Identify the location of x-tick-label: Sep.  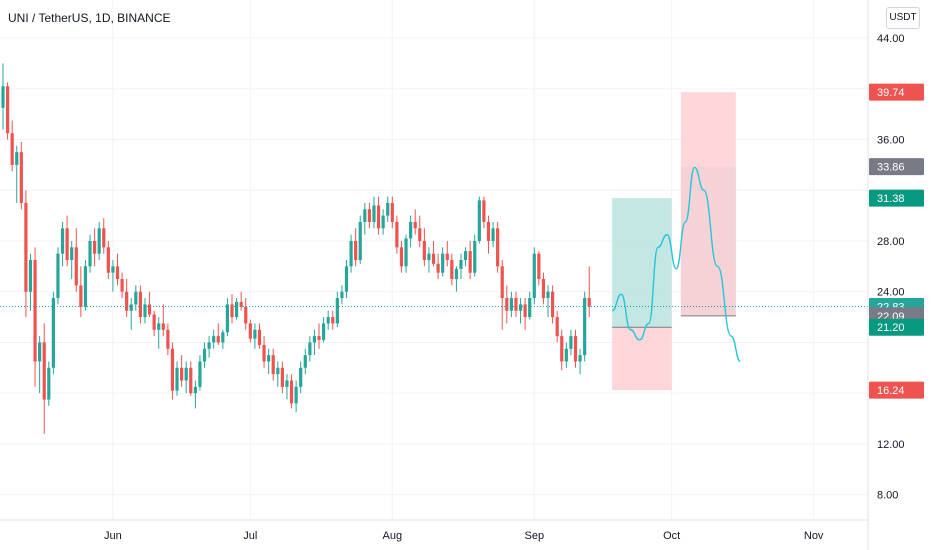
(534, 536).